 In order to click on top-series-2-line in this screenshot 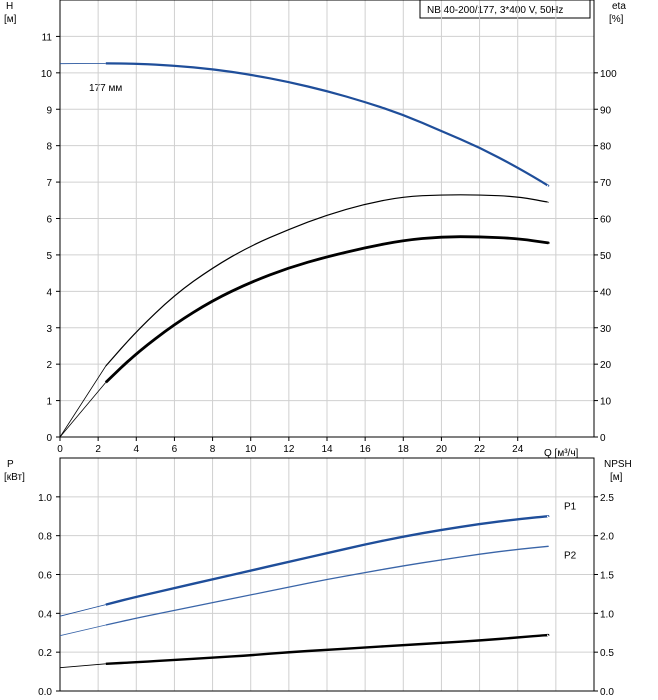, I will do `click(327, 309)`.